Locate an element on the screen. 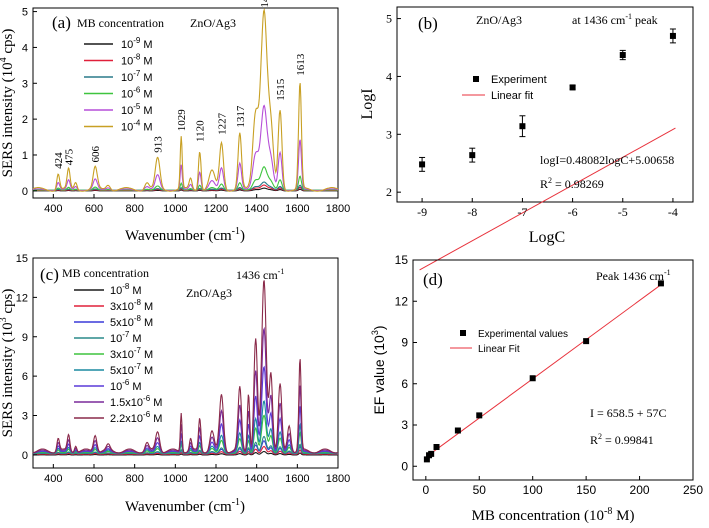 The image size is (709, 528). legend-label: 5x10-8 M is located at coordinates (131, 321).